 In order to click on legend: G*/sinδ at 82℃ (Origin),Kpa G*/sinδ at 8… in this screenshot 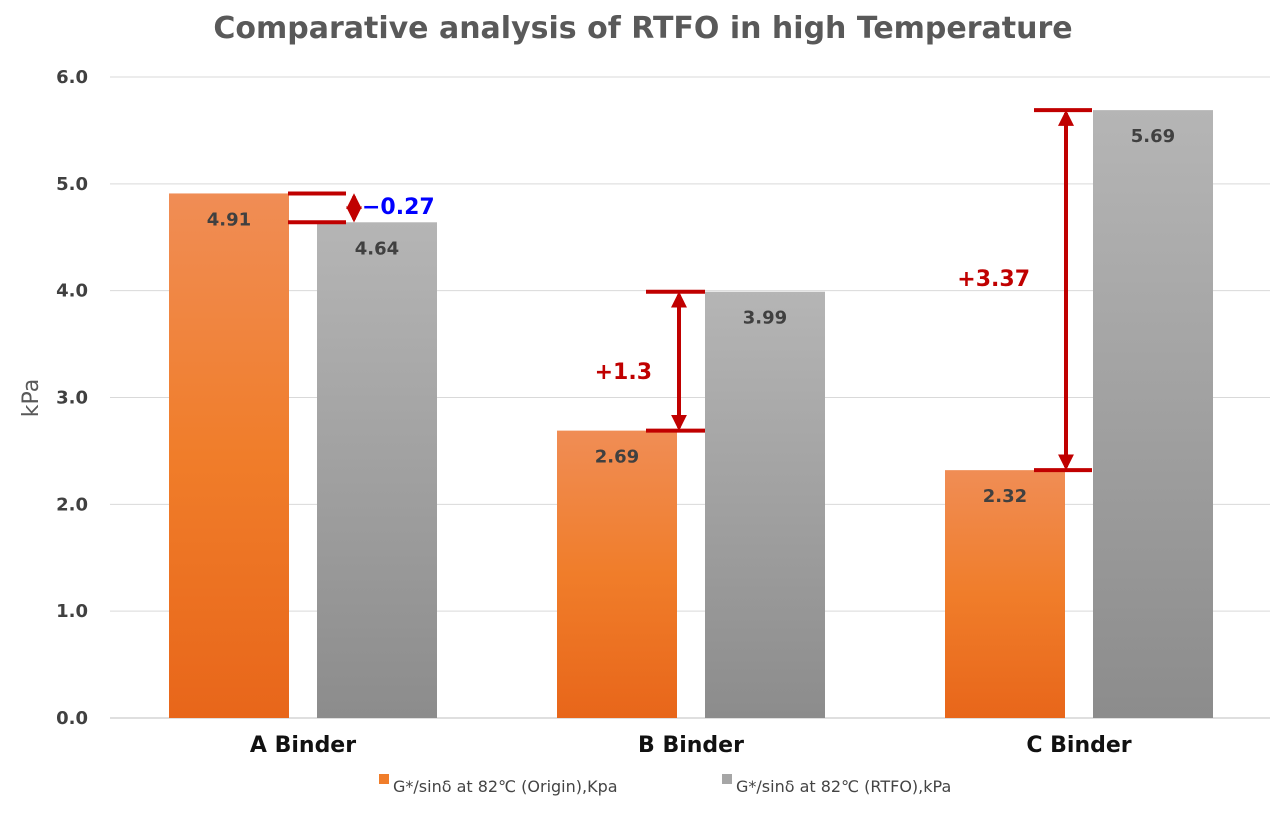, I will do `click(665, 785)`.